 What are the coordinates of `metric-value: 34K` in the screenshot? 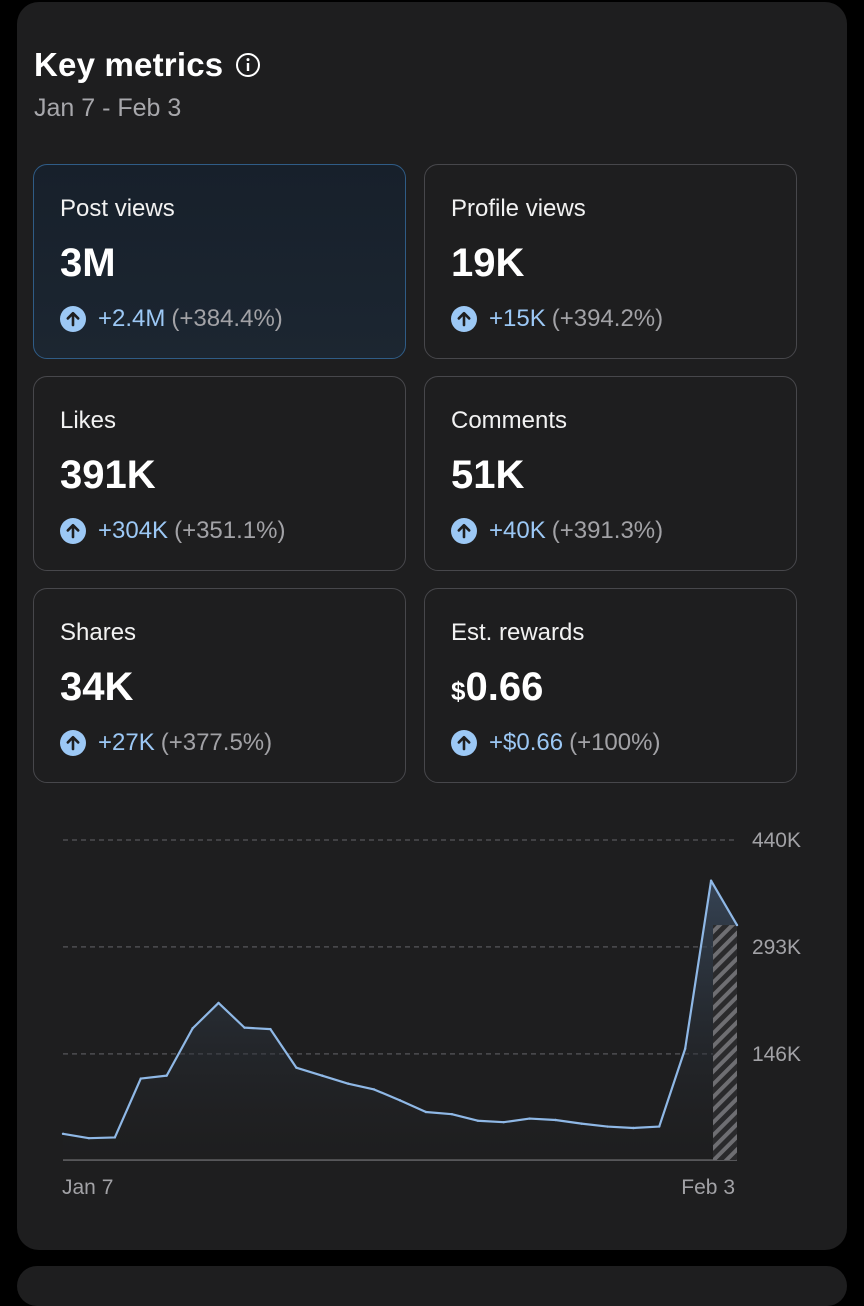 It's located at (96, 687).